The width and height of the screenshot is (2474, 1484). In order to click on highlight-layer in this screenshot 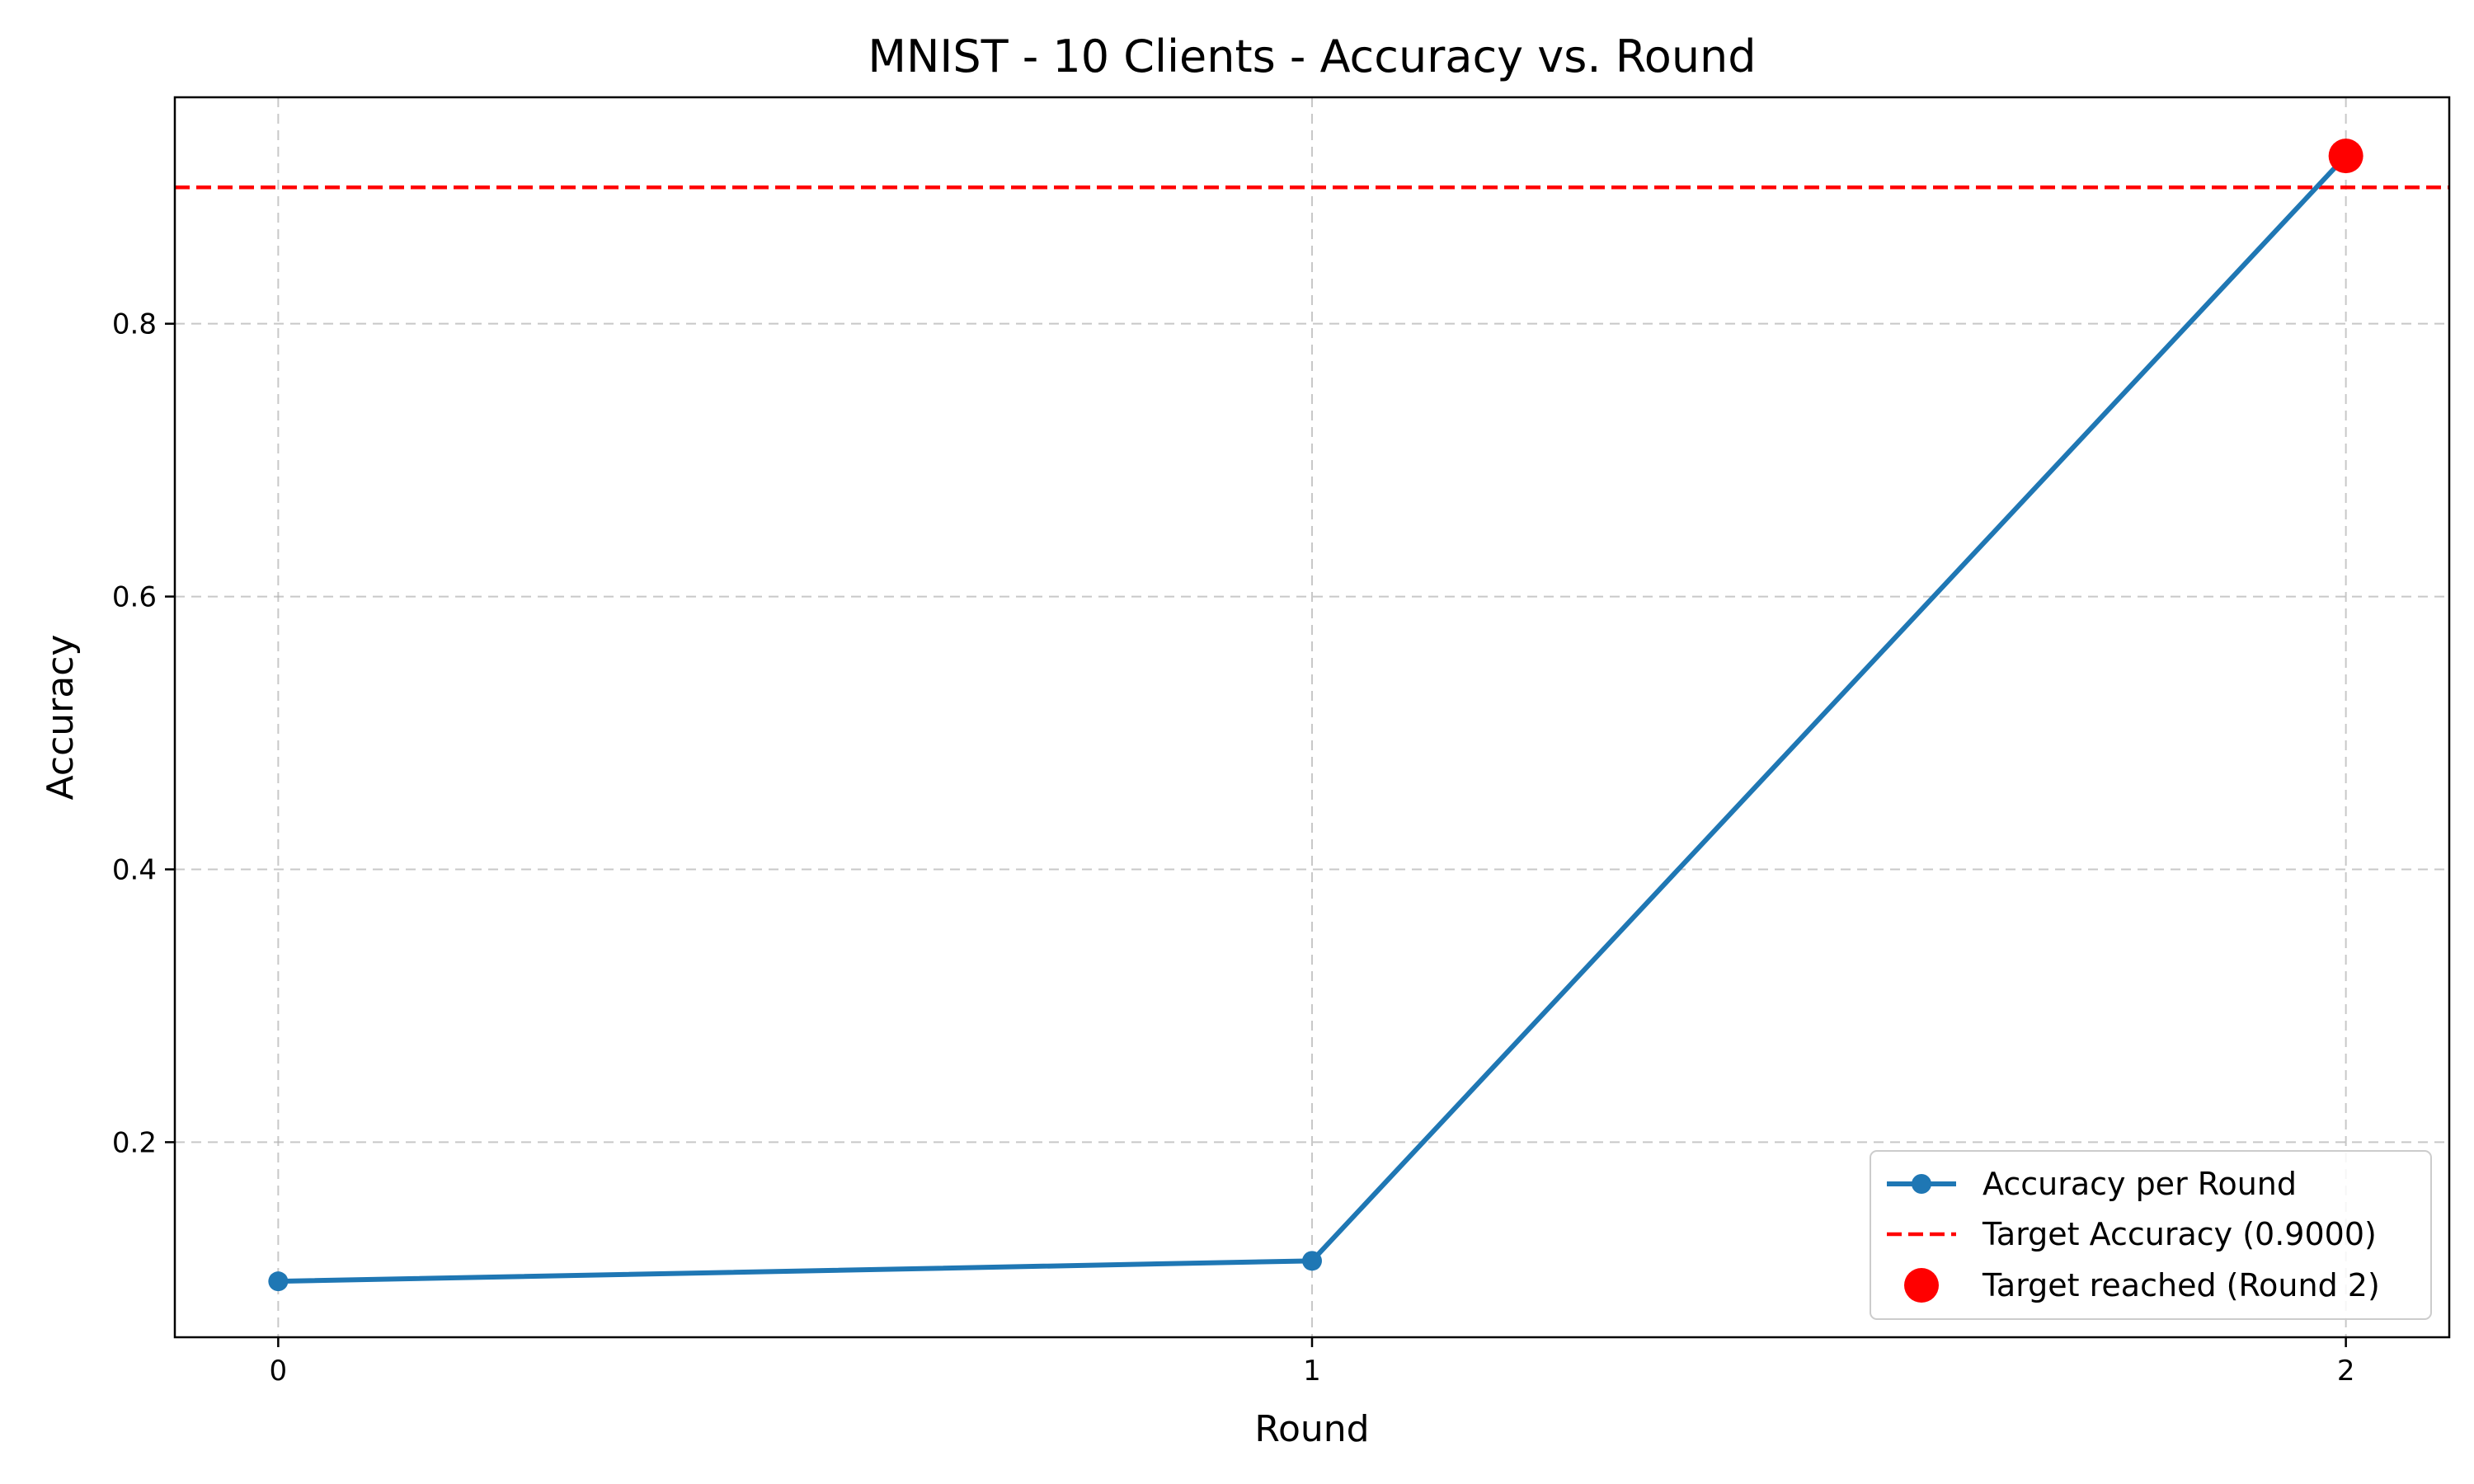, I will do `click(2345, 156)`.